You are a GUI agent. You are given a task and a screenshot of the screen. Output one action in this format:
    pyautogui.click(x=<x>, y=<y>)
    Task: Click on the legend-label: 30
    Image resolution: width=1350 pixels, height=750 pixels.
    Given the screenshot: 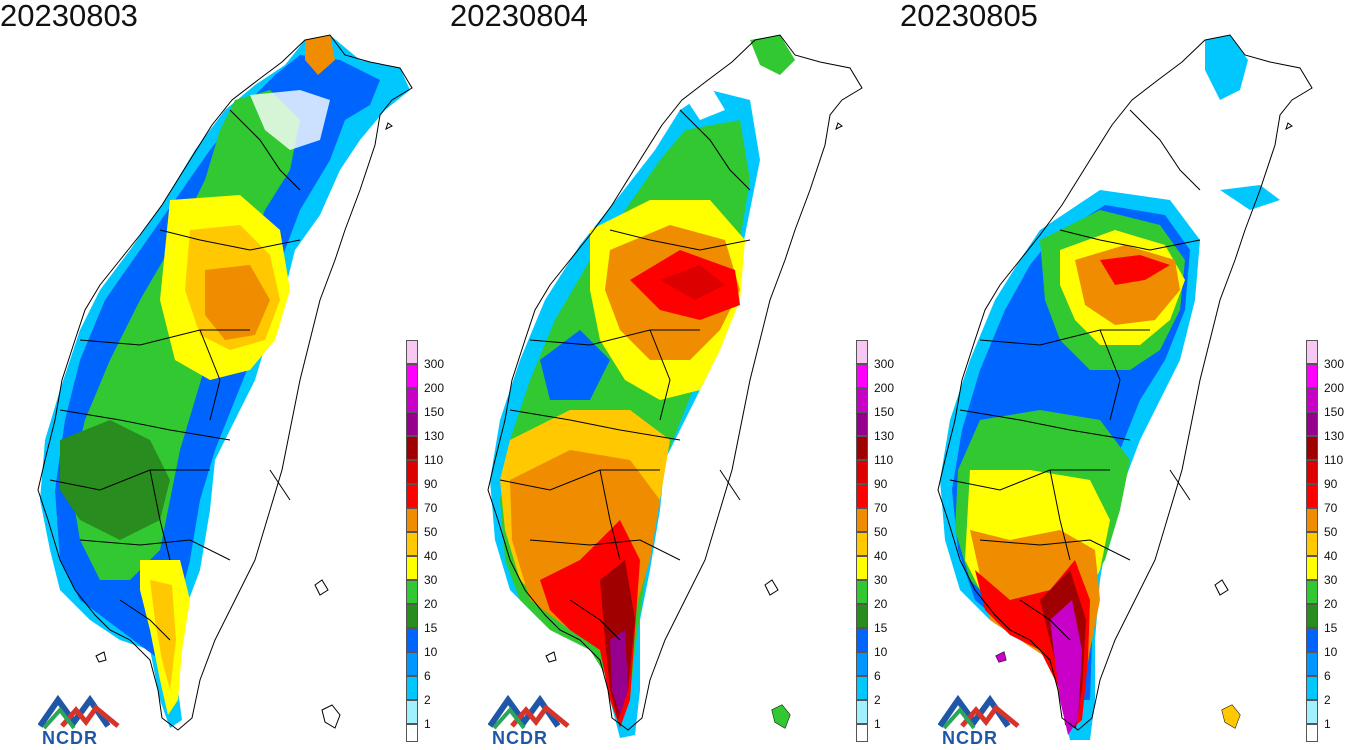 What is the action you would take?
    pyautogui.click(x=1331, y=580)
    